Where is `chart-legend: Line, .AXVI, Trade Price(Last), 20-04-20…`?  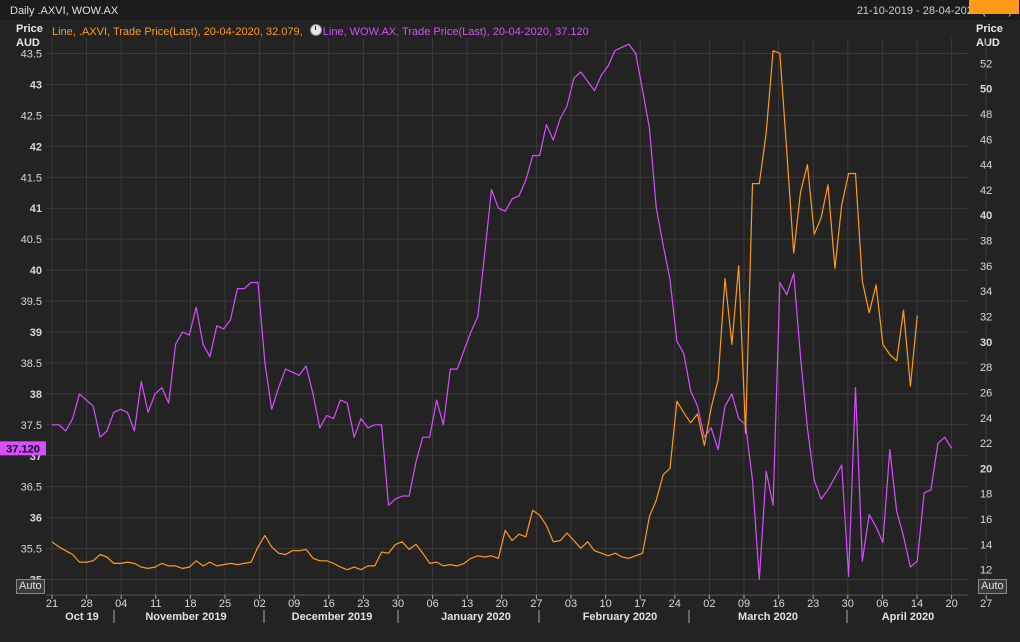
chart-legend: Line, .AXVI, Trade Price(Last), 20-04-20… is located at coordinates (320, 31).